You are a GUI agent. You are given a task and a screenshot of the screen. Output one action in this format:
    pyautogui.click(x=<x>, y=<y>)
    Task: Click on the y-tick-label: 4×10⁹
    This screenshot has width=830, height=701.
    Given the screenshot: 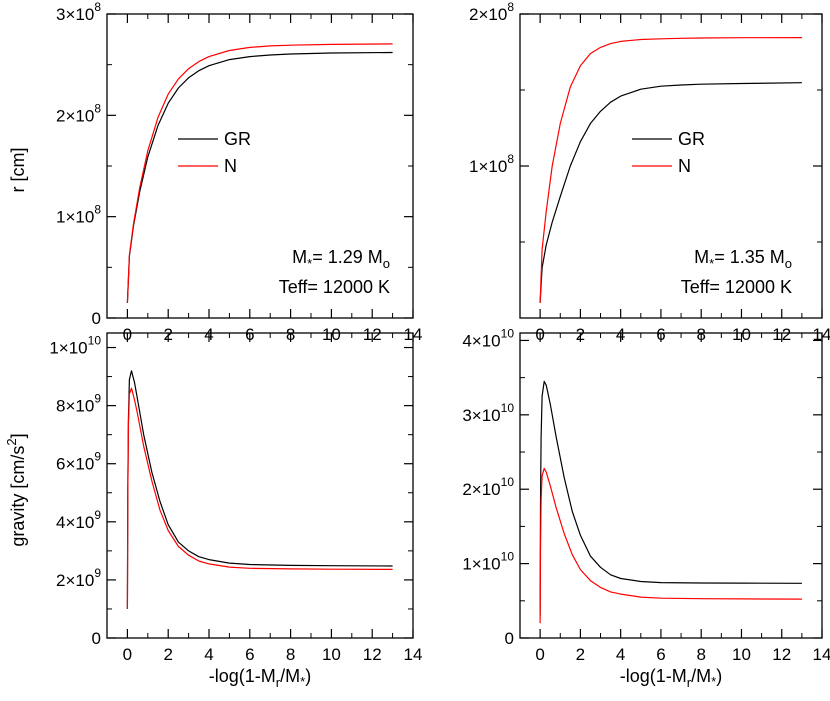 What is the action you would take?
    pyautogui.click(x=78, y=520)
    